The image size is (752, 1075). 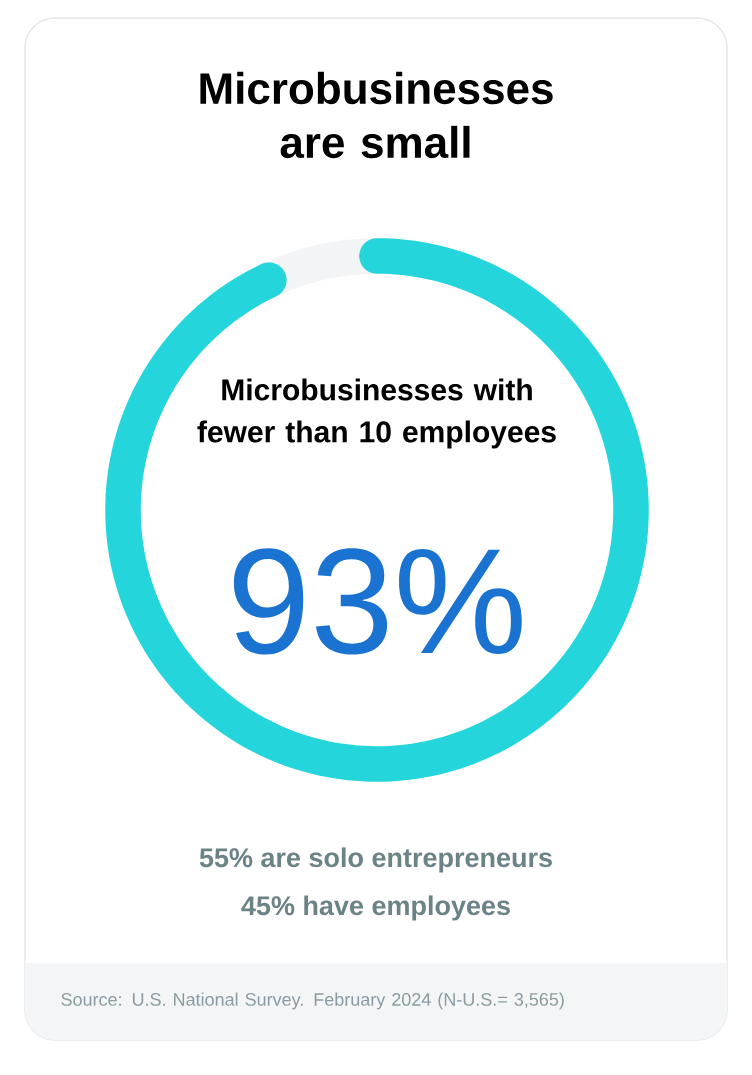 I want to click on source-note: Source: U.S. National Survey. February 2024 (N-U.S.= 3,565), so click(x=312, y=1001).